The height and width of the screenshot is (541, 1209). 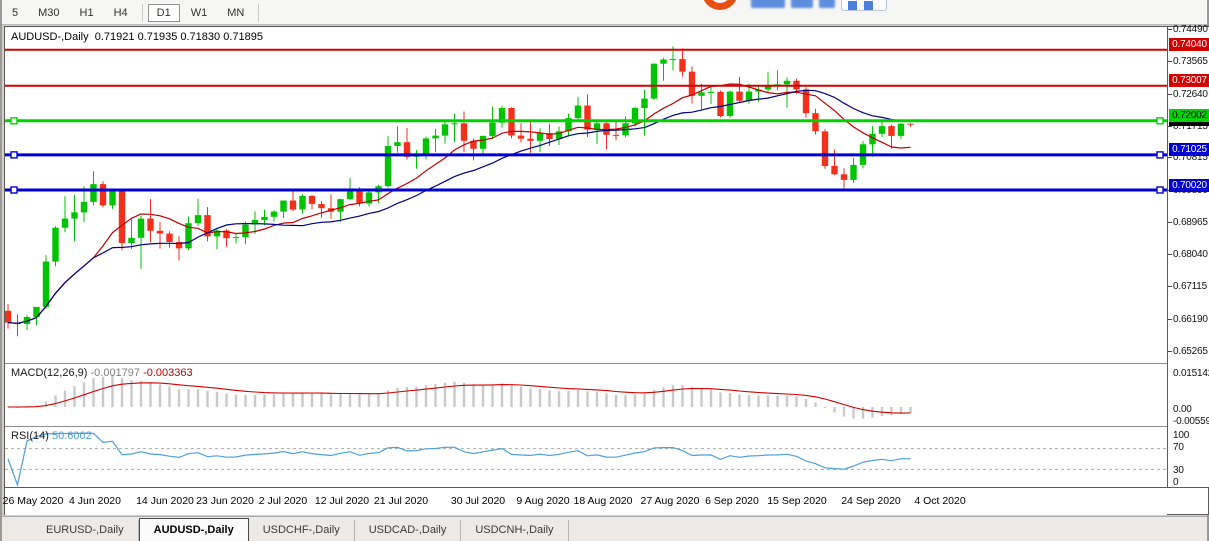 What do you see at coordinates (864, 5) in the screenshot?
I see `brand-badge-icon` at bounding box center [864, 5].